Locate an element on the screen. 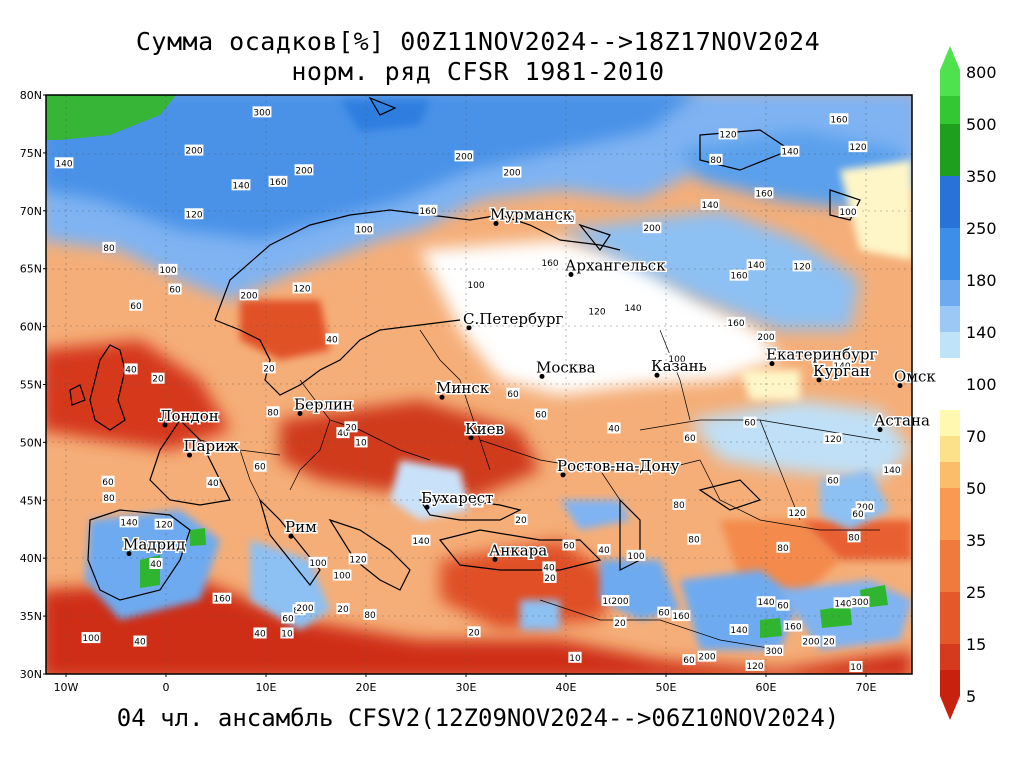 This screenshot has width=1024, height=772. lat-tick-label: 70N is located at coordinates (31, 211).